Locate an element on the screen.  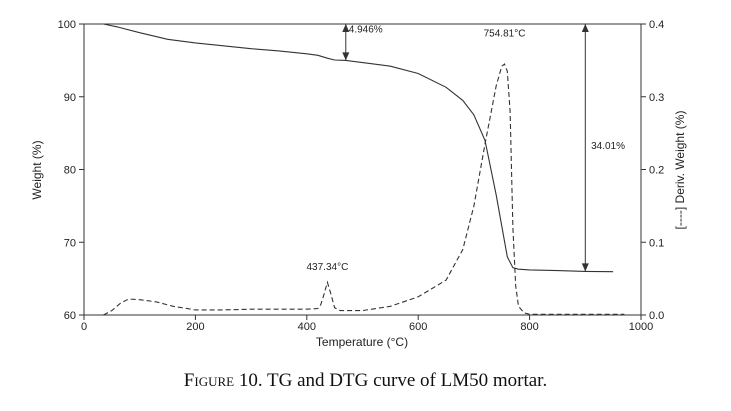
x-tick-label: 800 is located at coordinates (529, 327).